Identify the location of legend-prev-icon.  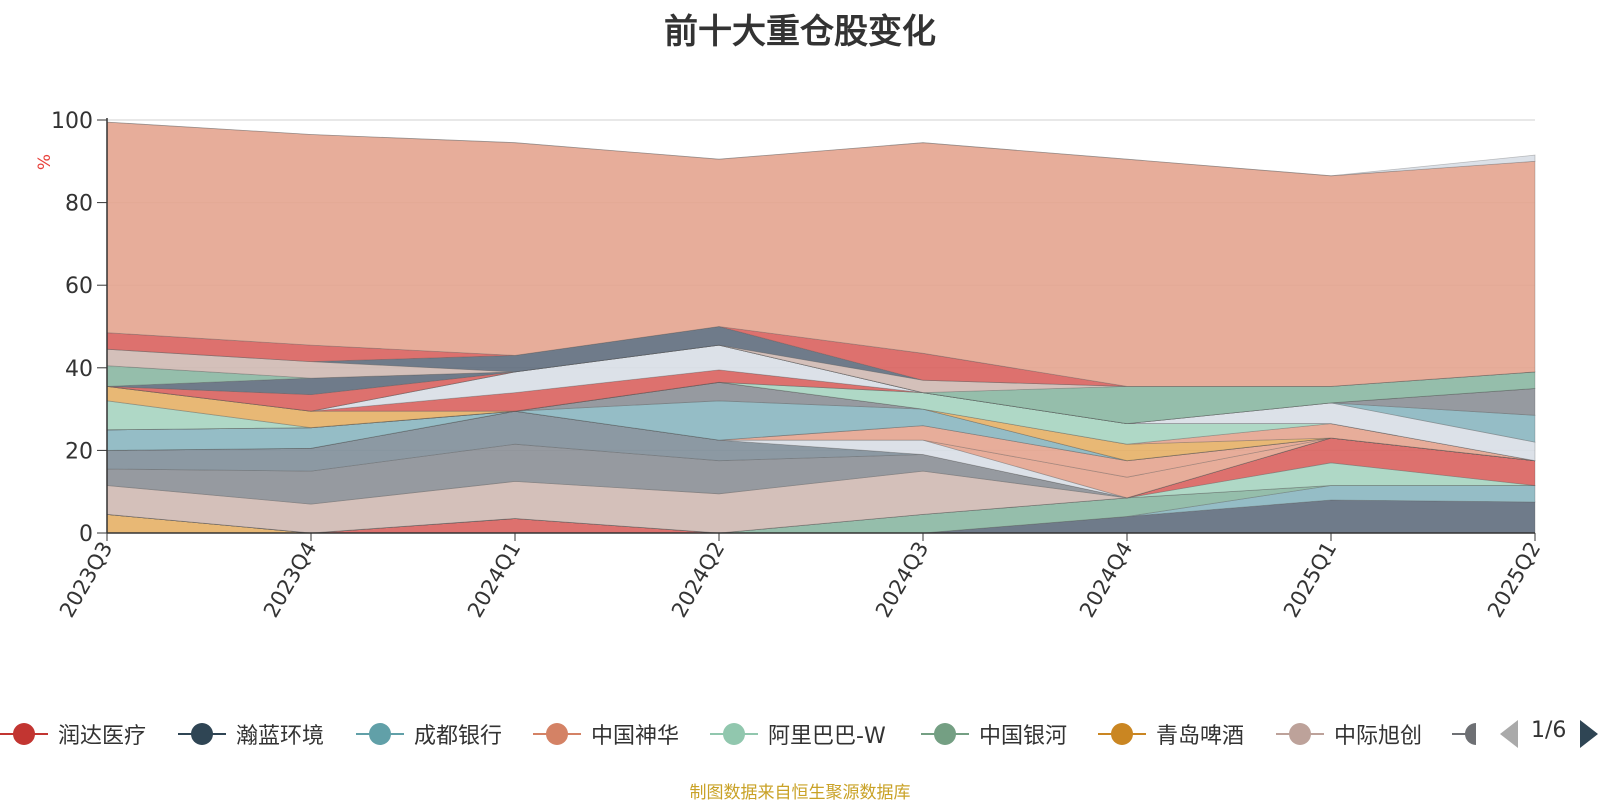
(1509, 734).